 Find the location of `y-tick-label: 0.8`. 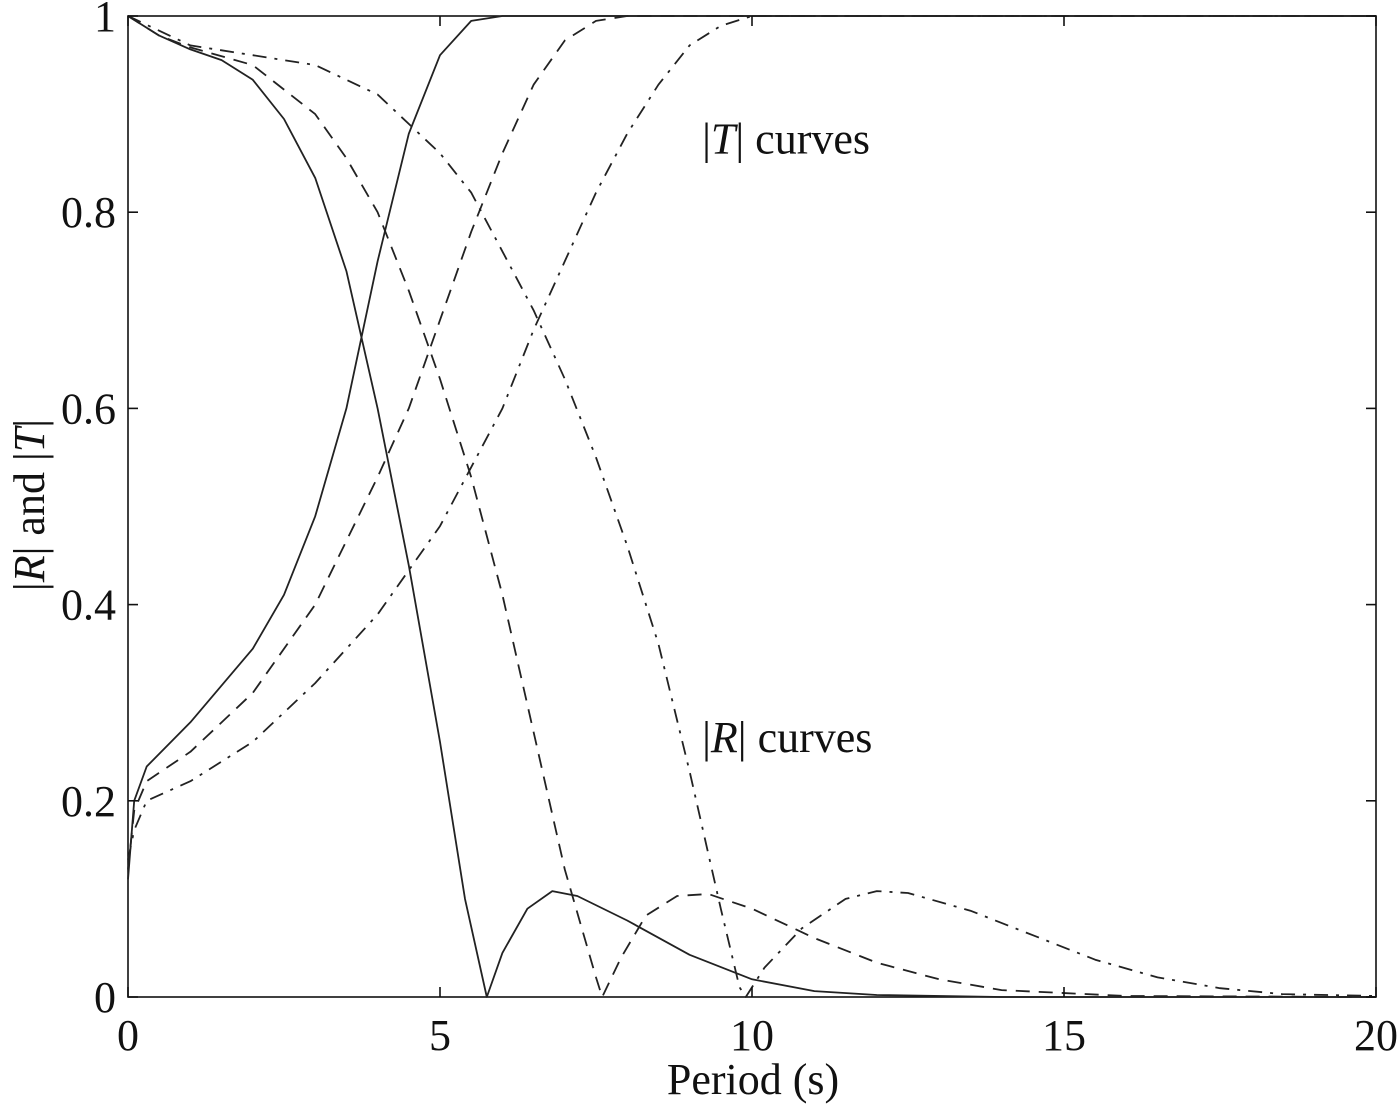

y-tick-label: 0.8 is located at coordinates (88, 212).